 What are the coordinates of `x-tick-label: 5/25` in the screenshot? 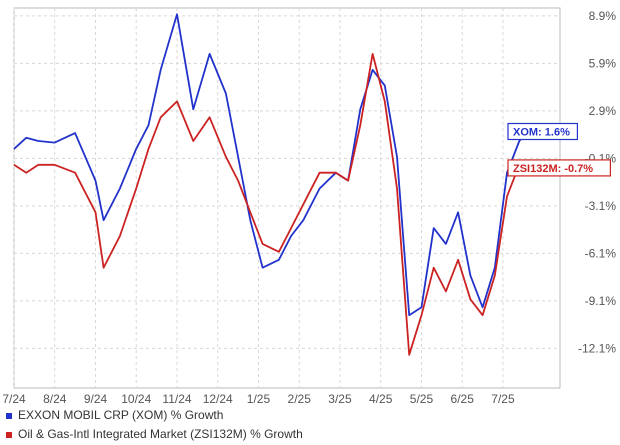 It's located at (422, 399).